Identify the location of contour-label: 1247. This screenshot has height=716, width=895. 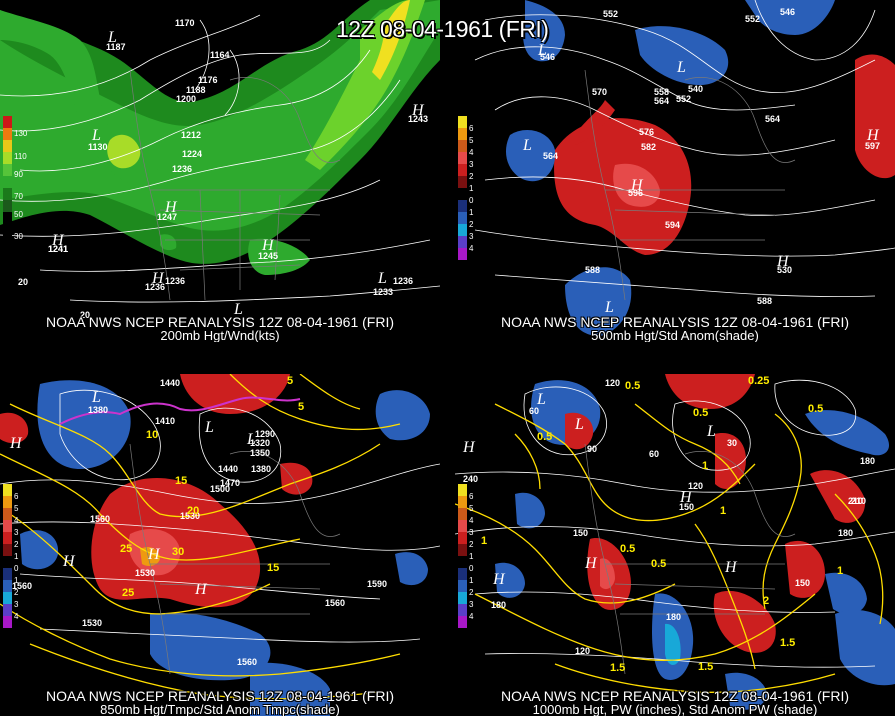
(167, 217).